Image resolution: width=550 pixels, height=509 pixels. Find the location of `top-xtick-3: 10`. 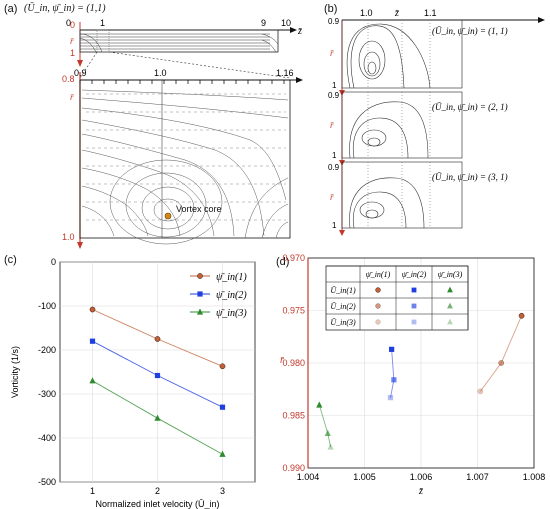

top-xtick-3: 10 is located at coordinates (286, 23).